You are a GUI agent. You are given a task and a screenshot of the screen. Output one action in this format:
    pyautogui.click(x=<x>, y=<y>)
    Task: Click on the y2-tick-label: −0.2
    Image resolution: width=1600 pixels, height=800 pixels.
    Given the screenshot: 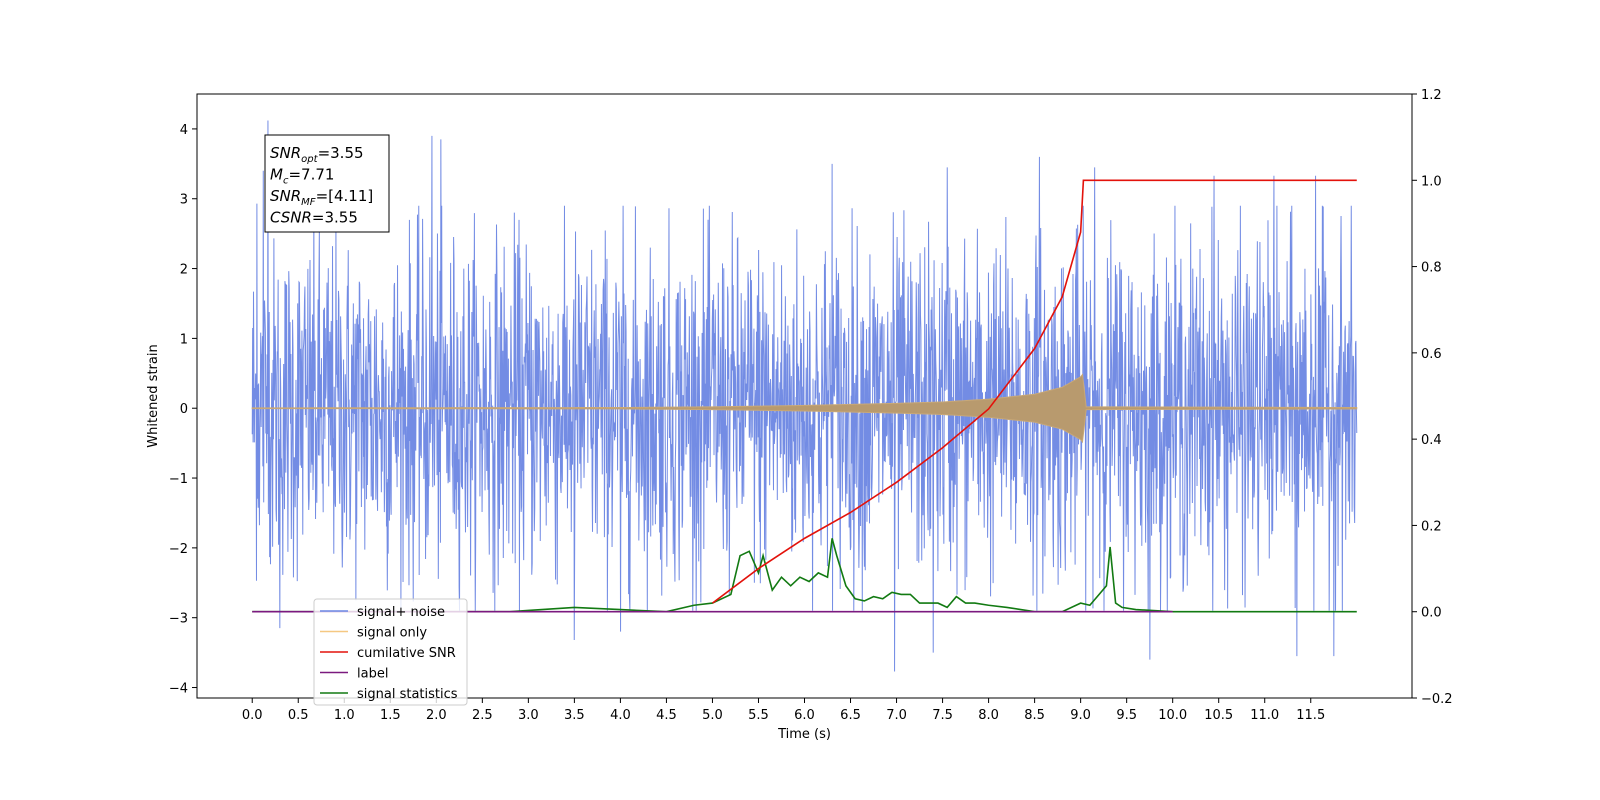 What is the action you would take?
    pyautogui.click(x=1437, y=699)
    